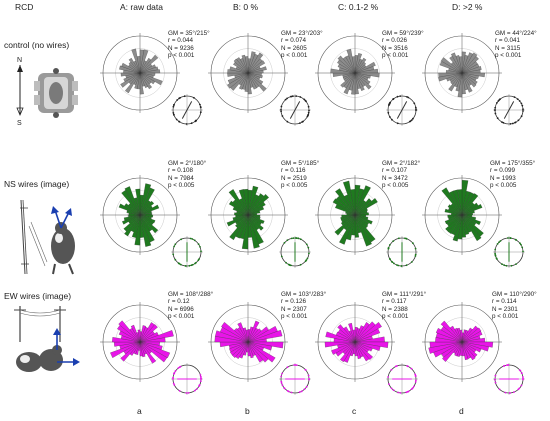 This screenshot has height=421, width=550. I want to click on row-label-ew-wires: EW wires (image), so click(38, 296).